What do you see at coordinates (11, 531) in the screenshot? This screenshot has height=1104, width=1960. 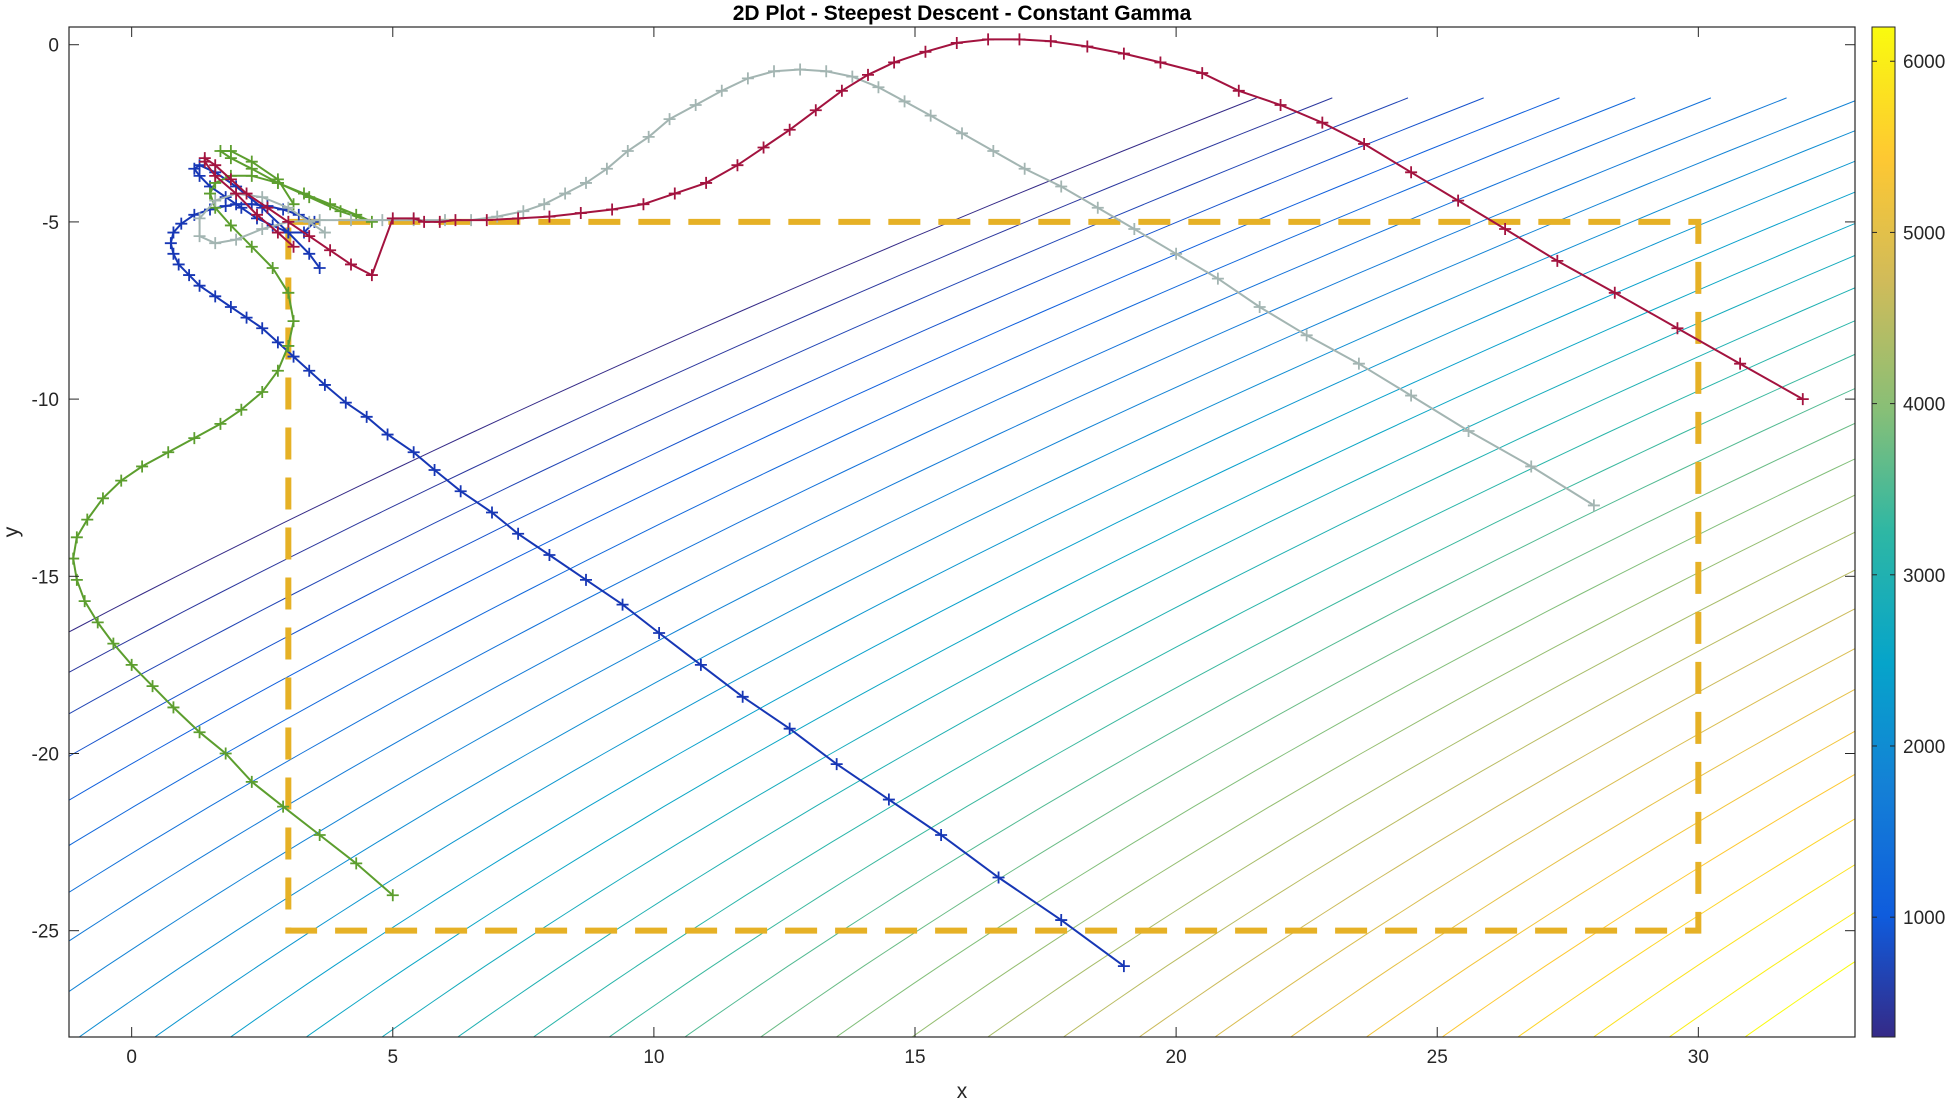 I see `y-axis-label: y` at bounding box center [11, 531].